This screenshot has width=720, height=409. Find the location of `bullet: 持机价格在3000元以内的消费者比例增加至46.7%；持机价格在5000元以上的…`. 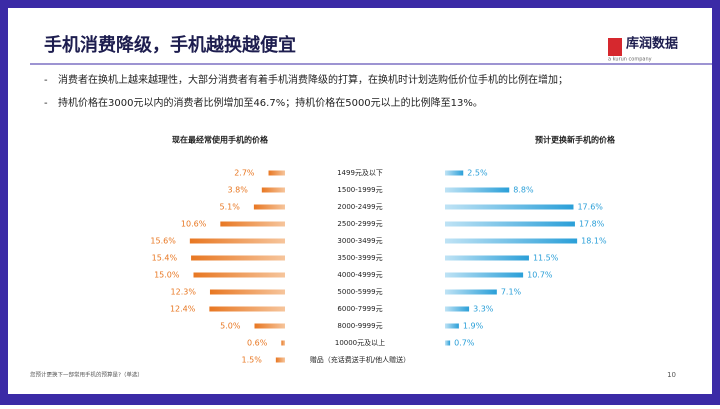

bullet: 持机价格在3000元以内的消费者比例增加至46.7%；持机价格在5000元以上的… is located at coordinates (270, 102).